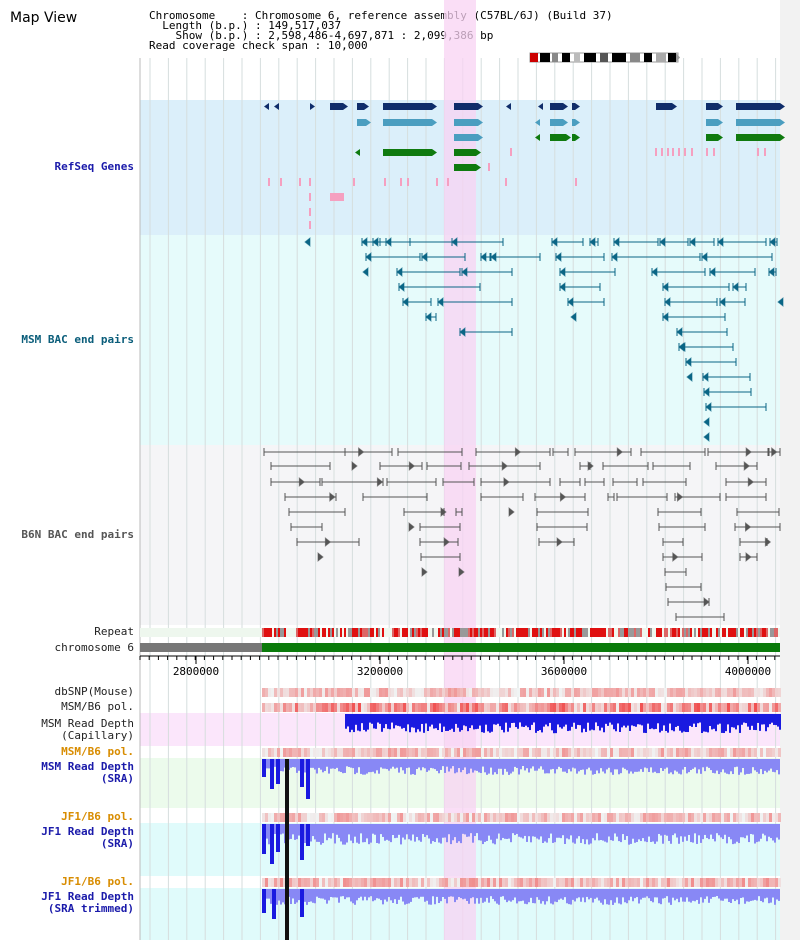 The image size is (800, 940). What do you see at coordinates (94, 166) in the screenshot?
I see `track-label-refseq: RefSeq Genes` at bounding box center [94, 166].